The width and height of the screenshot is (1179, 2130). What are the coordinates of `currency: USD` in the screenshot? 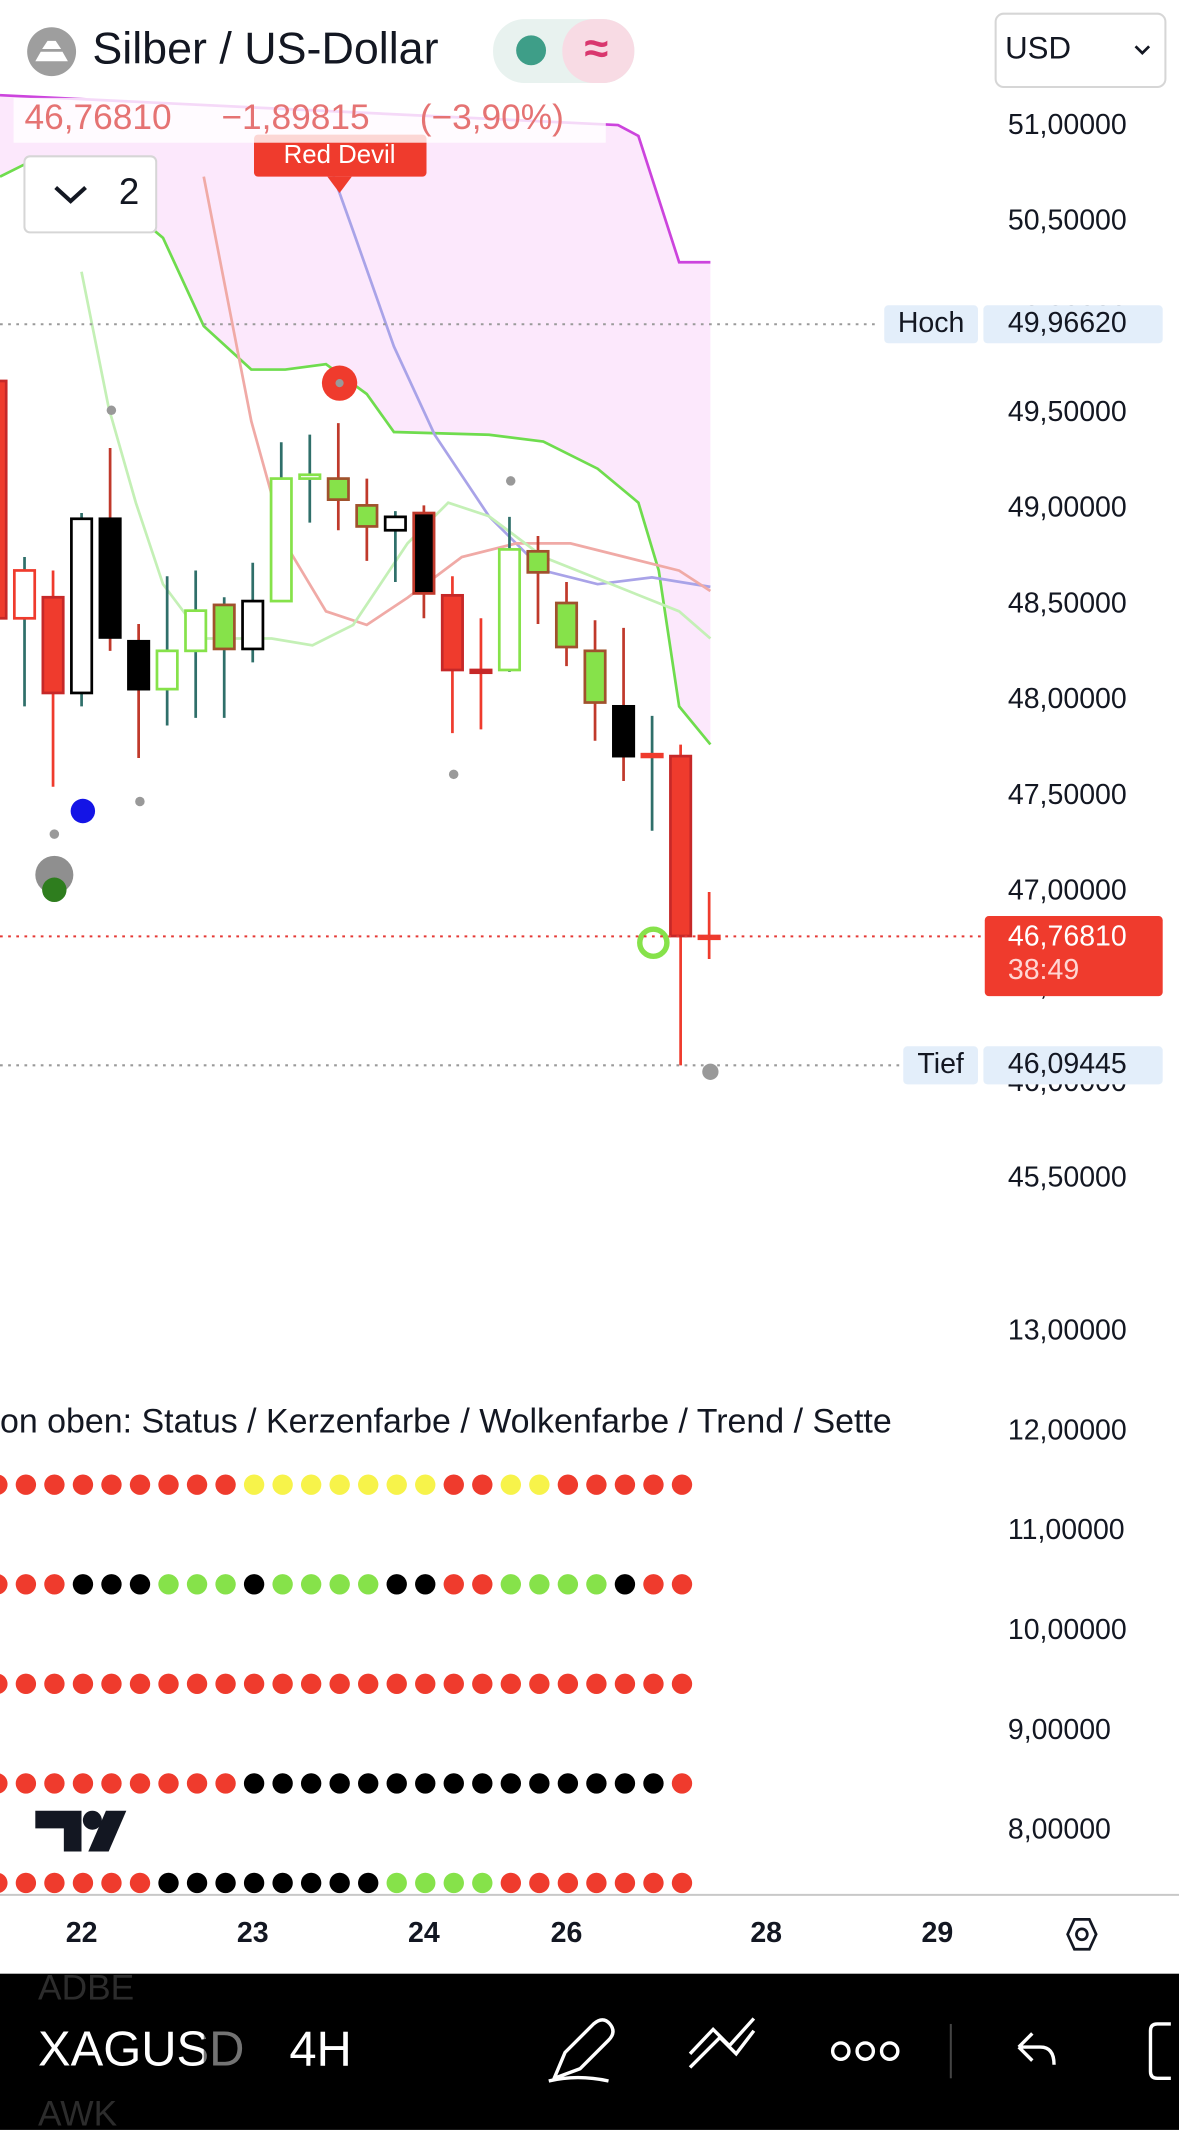 It's located at (1038, 48).